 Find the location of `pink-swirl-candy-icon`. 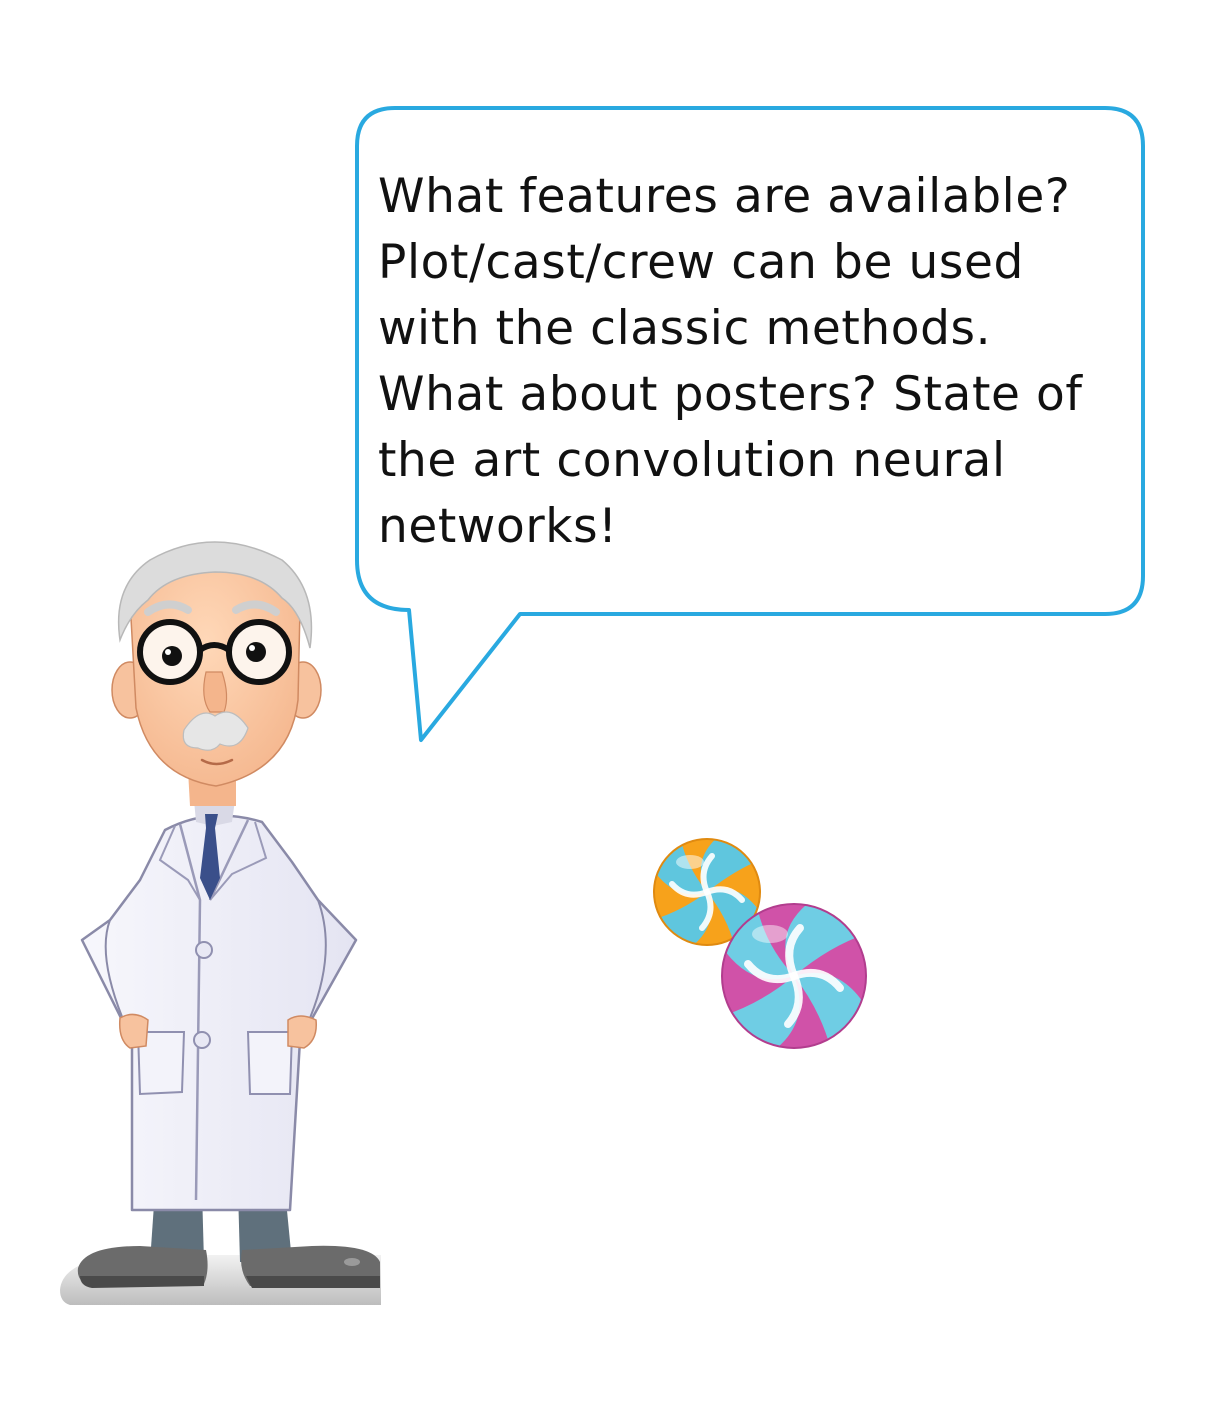

pink-swirl-candy-icon is located at coordinates (794, 976).